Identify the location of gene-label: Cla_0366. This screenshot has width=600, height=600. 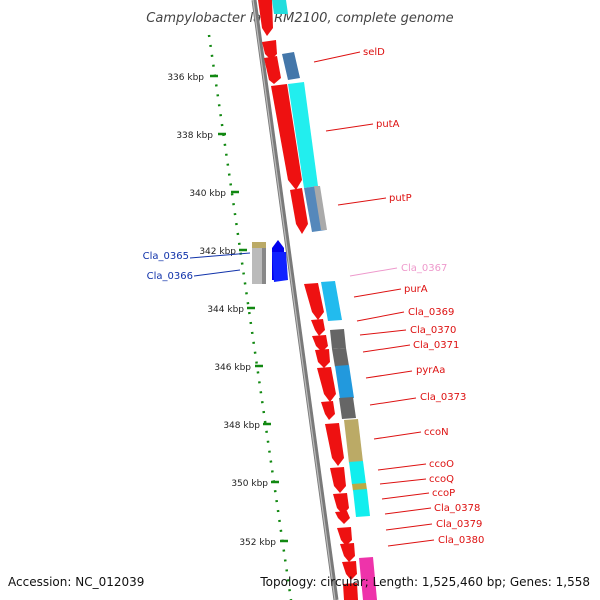
(170, 276).